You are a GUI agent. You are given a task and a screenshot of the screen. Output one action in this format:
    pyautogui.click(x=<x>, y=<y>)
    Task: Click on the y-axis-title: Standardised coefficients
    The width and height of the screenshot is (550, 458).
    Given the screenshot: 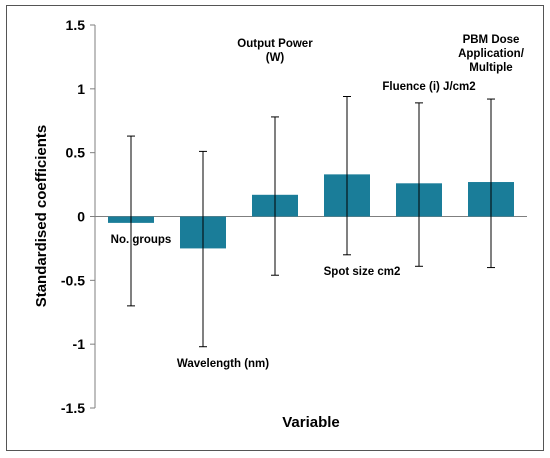 What is the action you would take?
    pyautogui.click(x=41, y=216)
    